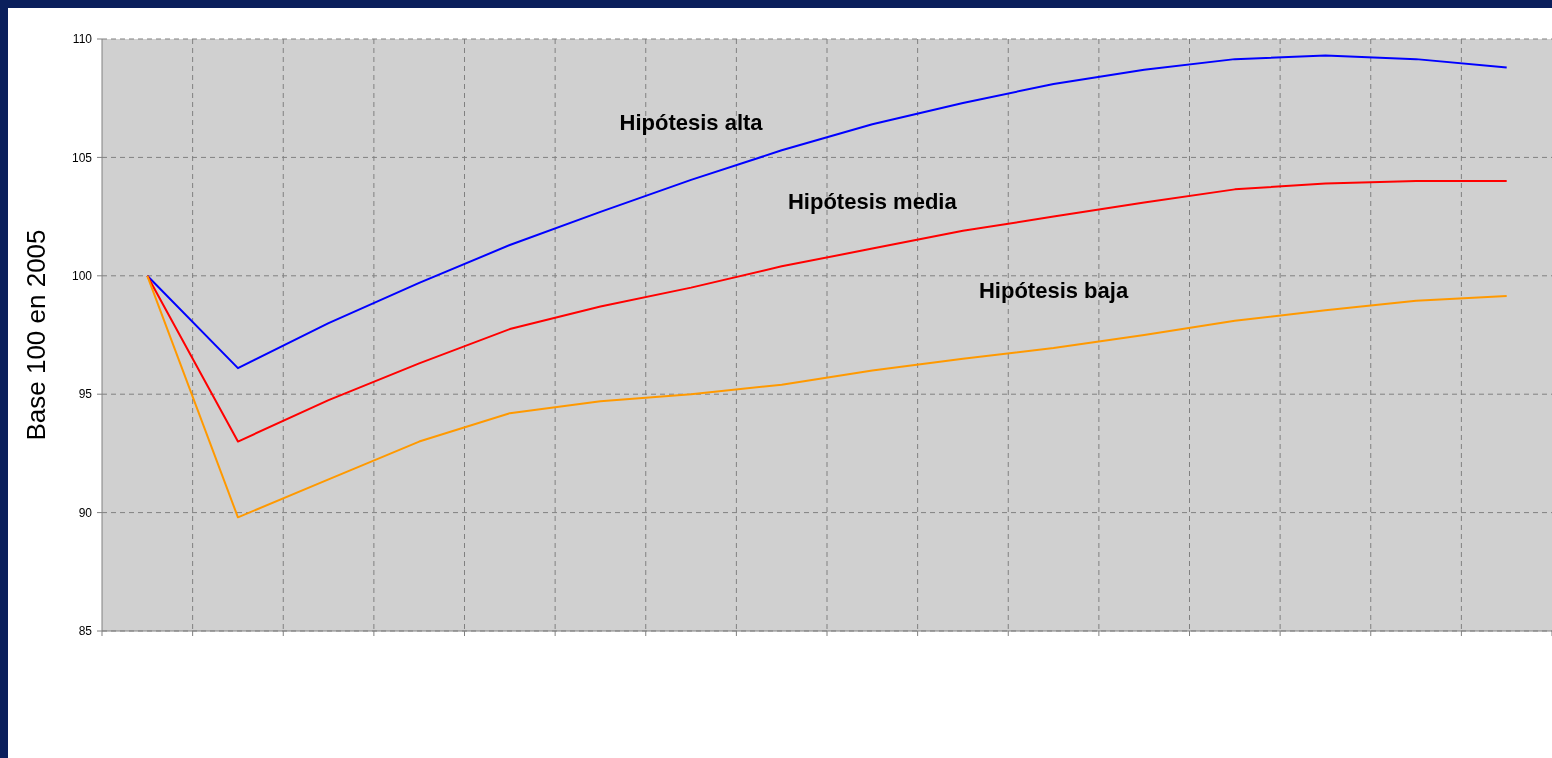 This screenshot has width=1552, height=758. Describe the element at coordinates (85, 394) in the screenshot. I see `y-tick-label: 95` at that location.